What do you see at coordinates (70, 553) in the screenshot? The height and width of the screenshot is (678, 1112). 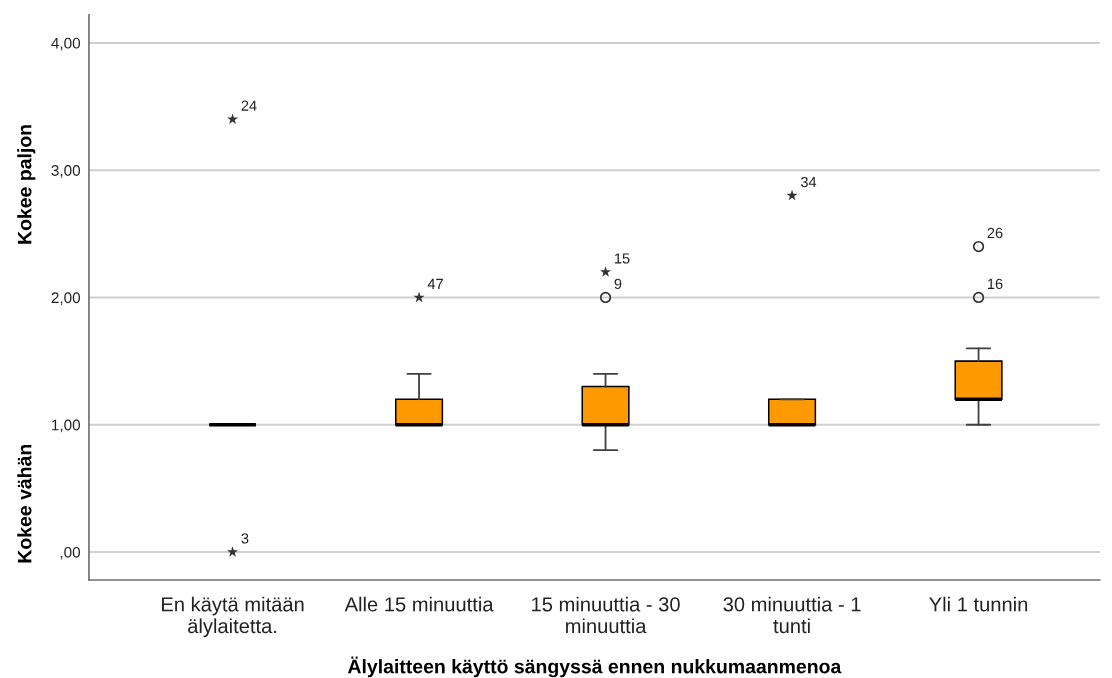 I see `y-tick-label: ,00` at bounding box center [70, 553].